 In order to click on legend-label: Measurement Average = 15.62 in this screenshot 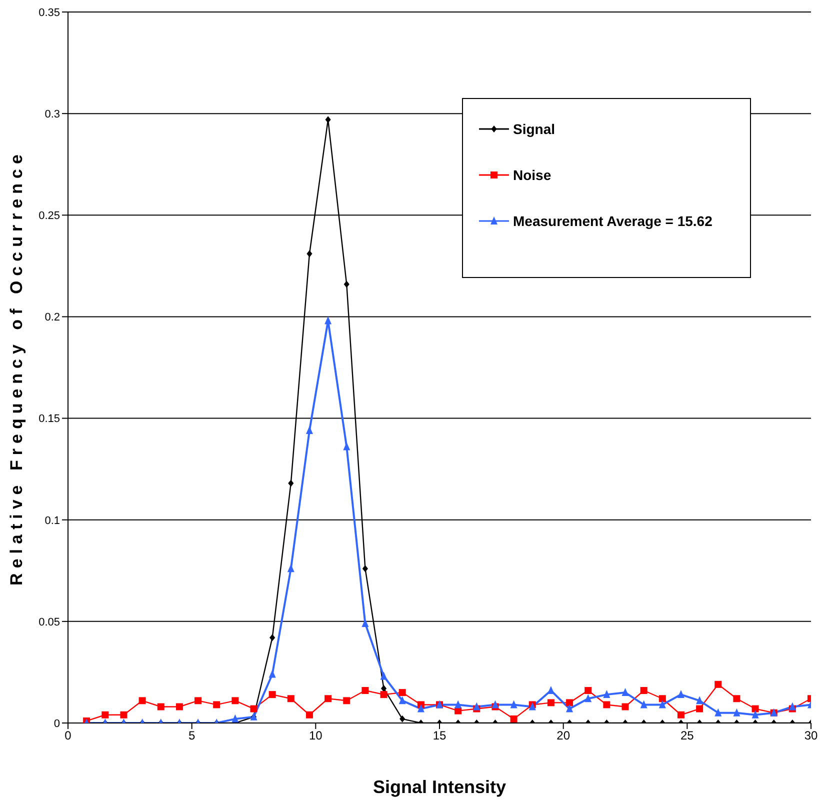, I will do `click(612, 221)`.